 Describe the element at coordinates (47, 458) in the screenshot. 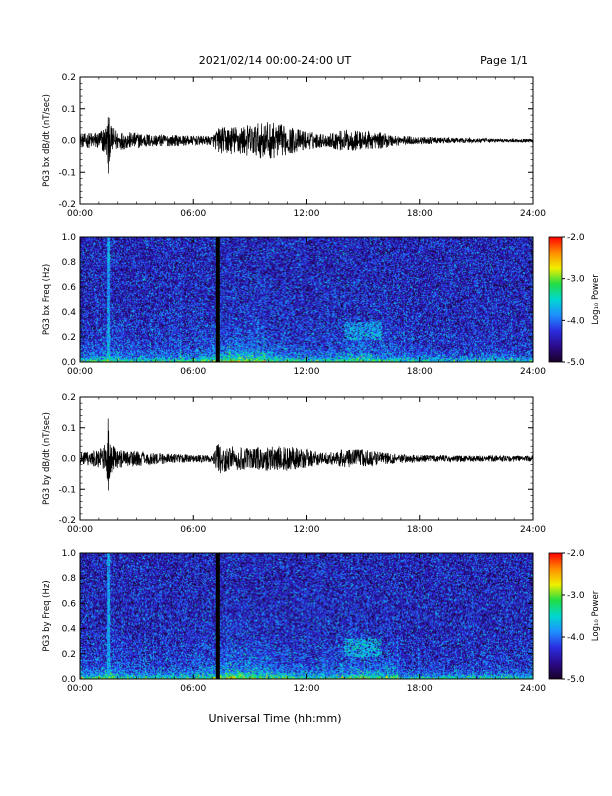

I see `y-axis-label: PG3 by dB/dt (nT/sec)` at that location.